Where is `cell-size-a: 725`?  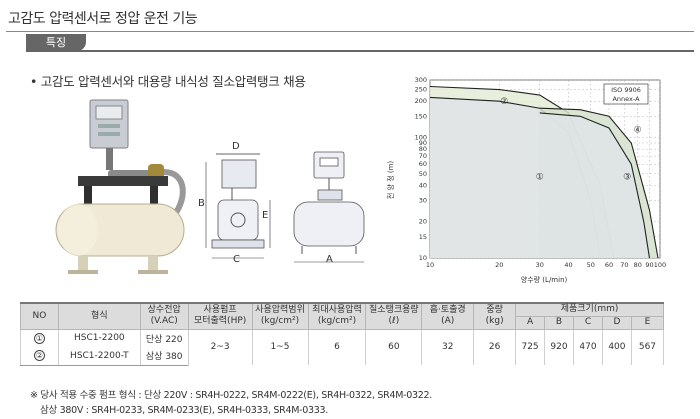 cell-size-a: 725 is located at coordinates (530, 346).